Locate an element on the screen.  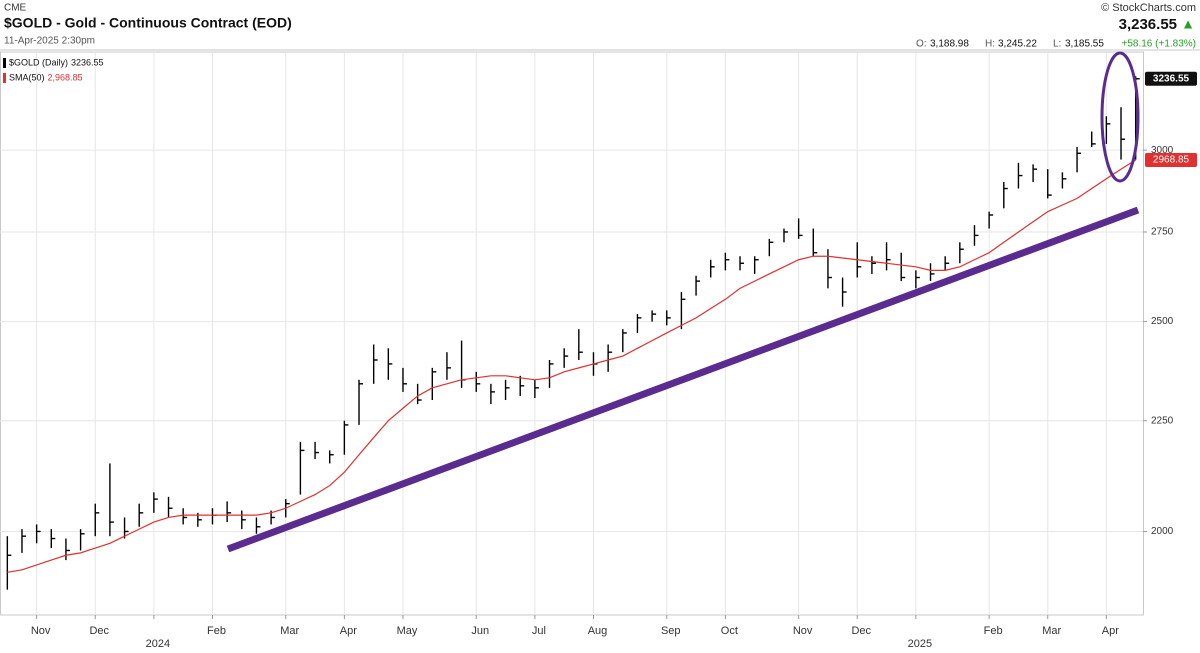
x-tick-label: Oct is located at coordinates (729, 631).